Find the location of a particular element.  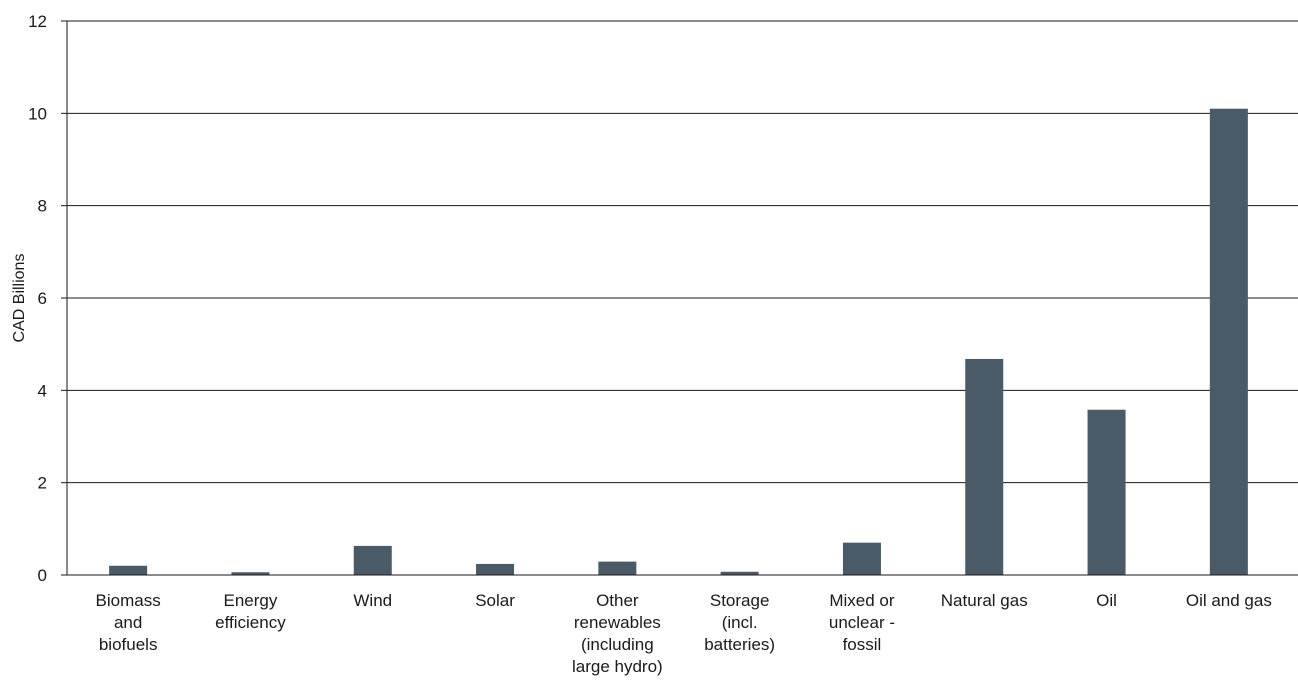

x-category-label-line: Oil and gas is located at coordinates (1229, 600).